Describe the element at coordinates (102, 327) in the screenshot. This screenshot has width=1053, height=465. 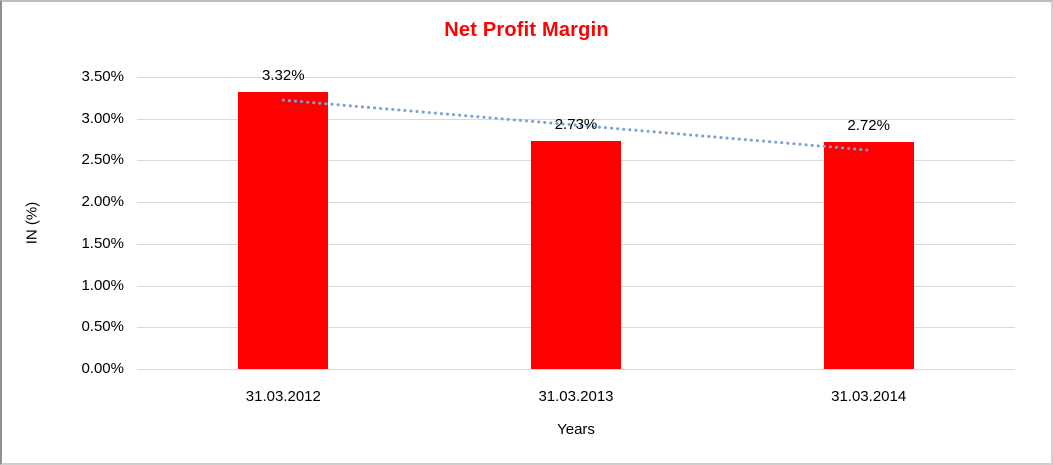
I see `y-tick-label: 0.50%` at that location.